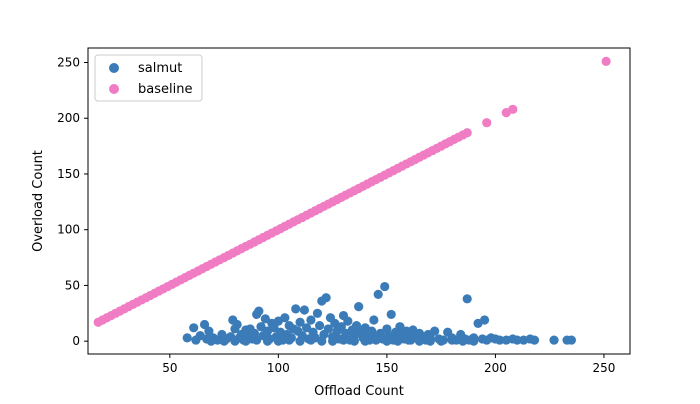 Image resolution: width=700 pixels, height=404 pixels. Describe the element at coordinates (38, 201) in the screenshot. I see `y-axis-label: Overload Count` at that location.